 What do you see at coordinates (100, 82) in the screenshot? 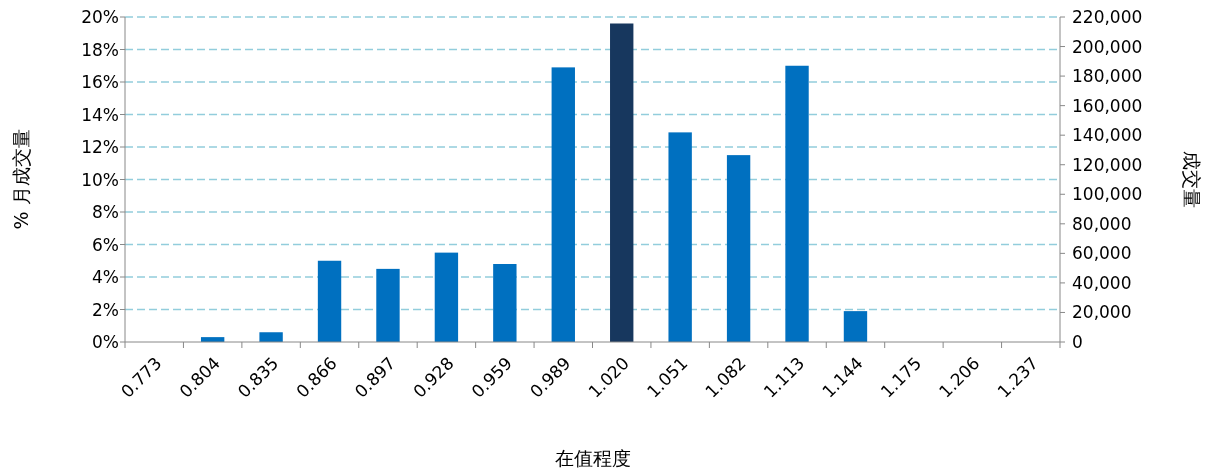
I see `y-tick-label: 16%` at bounding box center [100, 82].